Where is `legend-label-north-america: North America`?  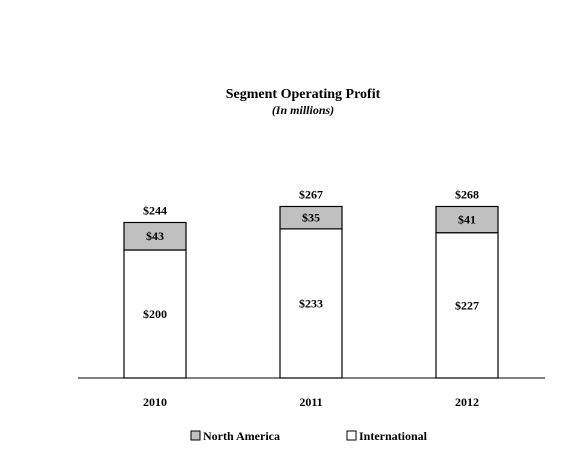
legend-label-north-america: North America is located at coordinates (241, 436).